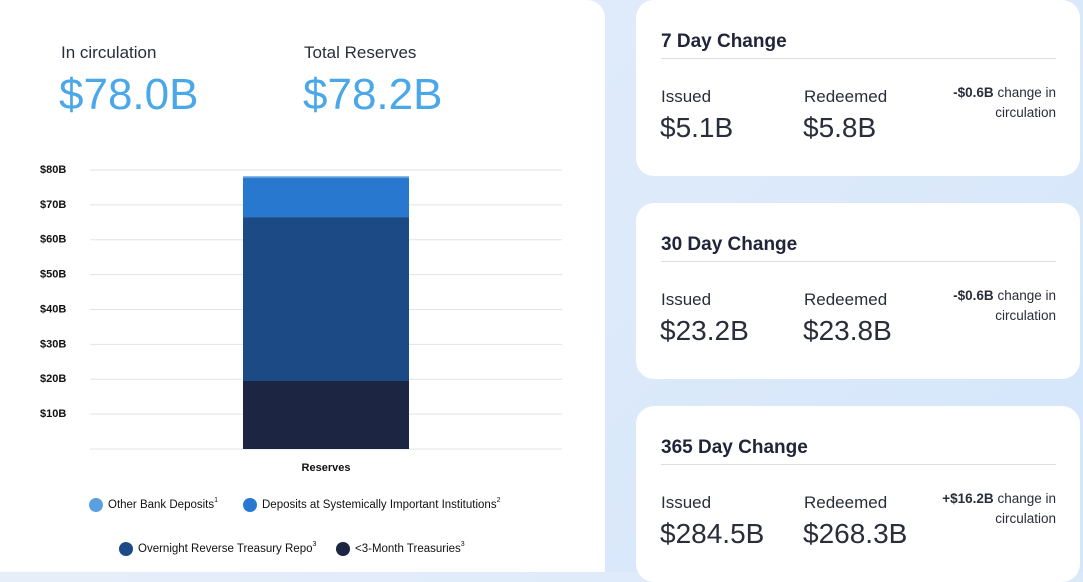 The image size is (1083, 582). What do you see at coordinates (697, 127) in the screenshot?
I see `issued-value: $5.1B` at bounding box center [697, 127].